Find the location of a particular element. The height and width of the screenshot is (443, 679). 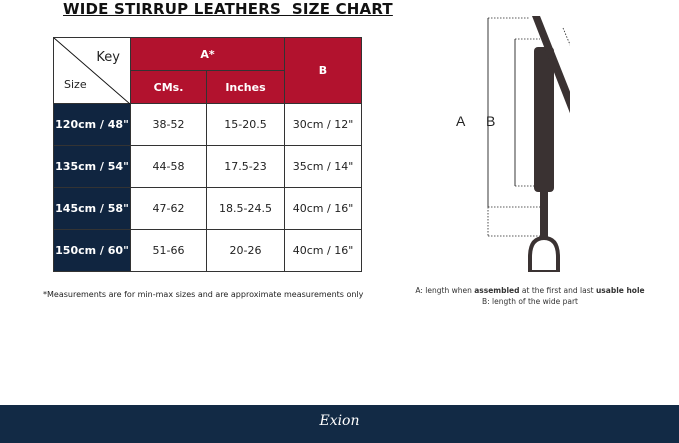

table-row: 135cm / 54" 44-58 17.5-23 35cm / 14" is located at coordinates (207, 166).